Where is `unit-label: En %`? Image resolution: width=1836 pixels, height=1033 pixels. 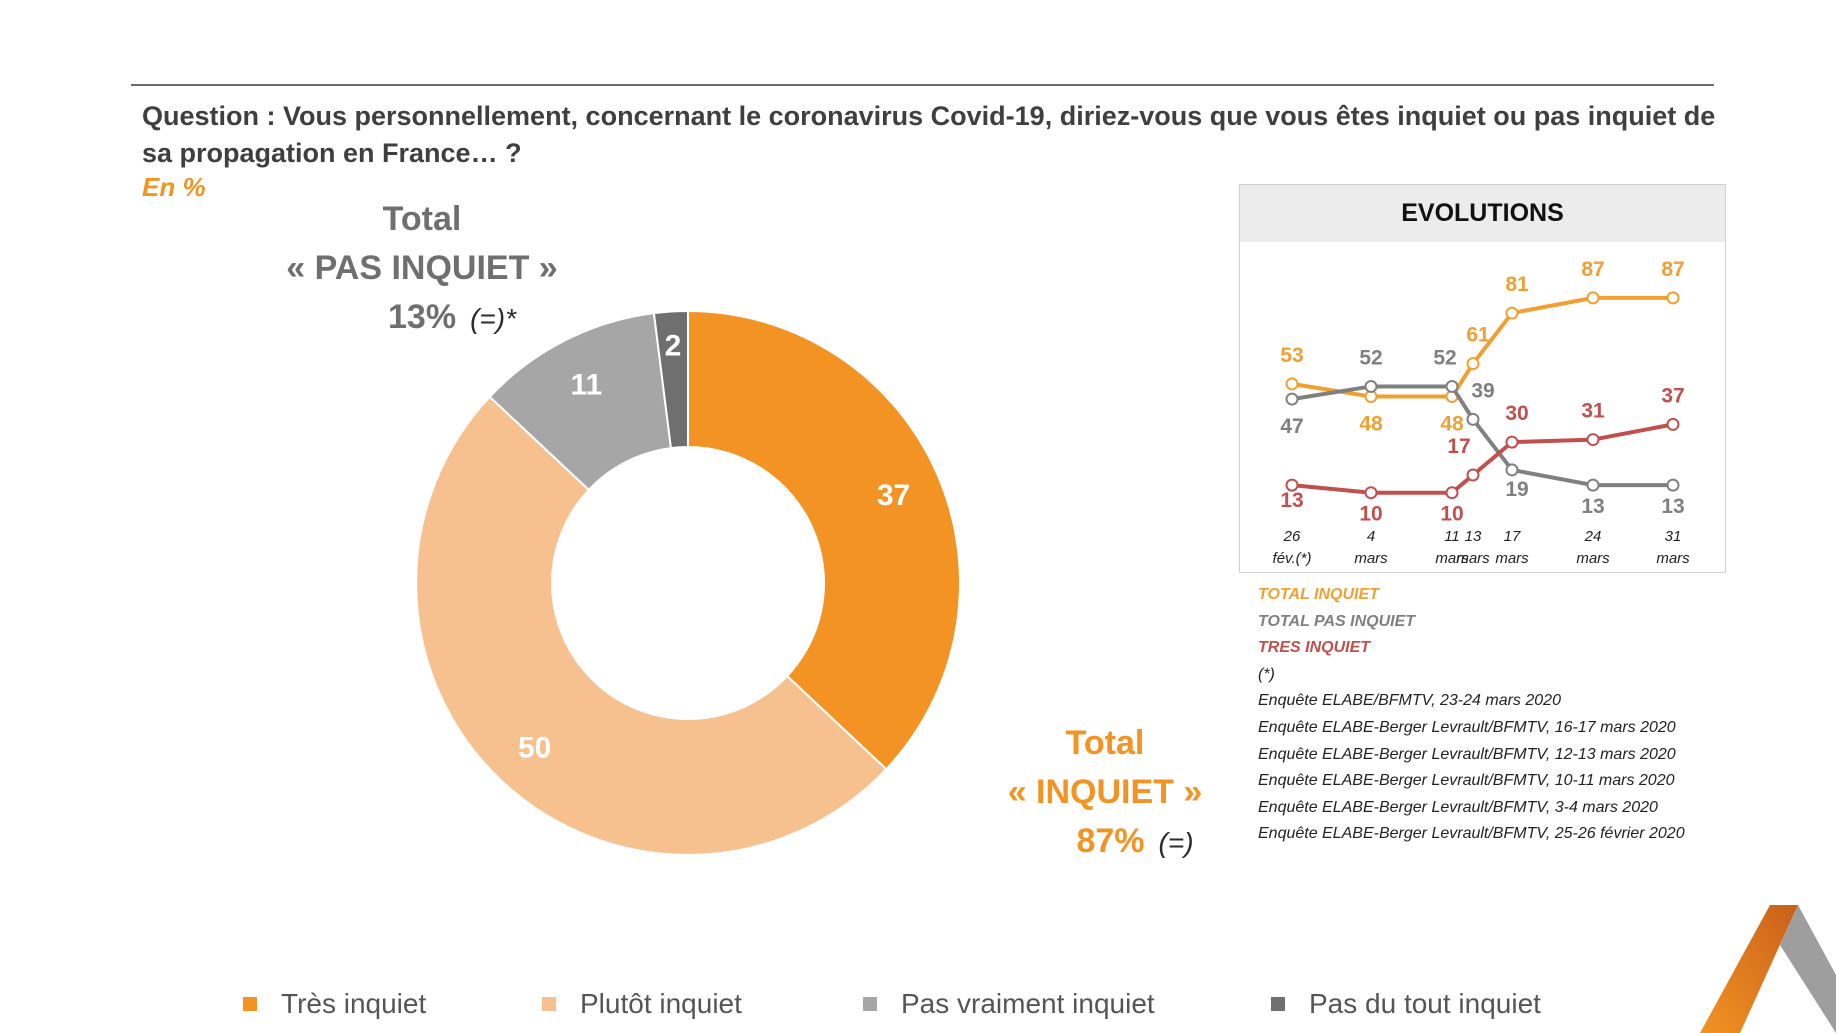 unit-label: En % is located at coordinates (174, 187).